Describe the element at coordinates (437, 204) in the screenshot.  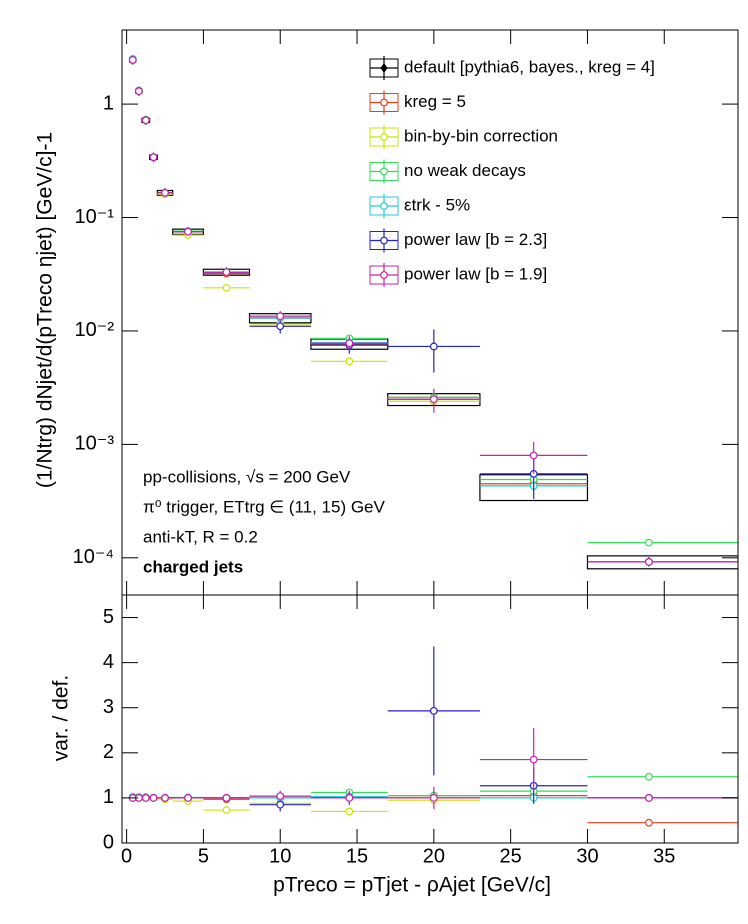
I see `legend-label: εtrk - 5%` at that location.